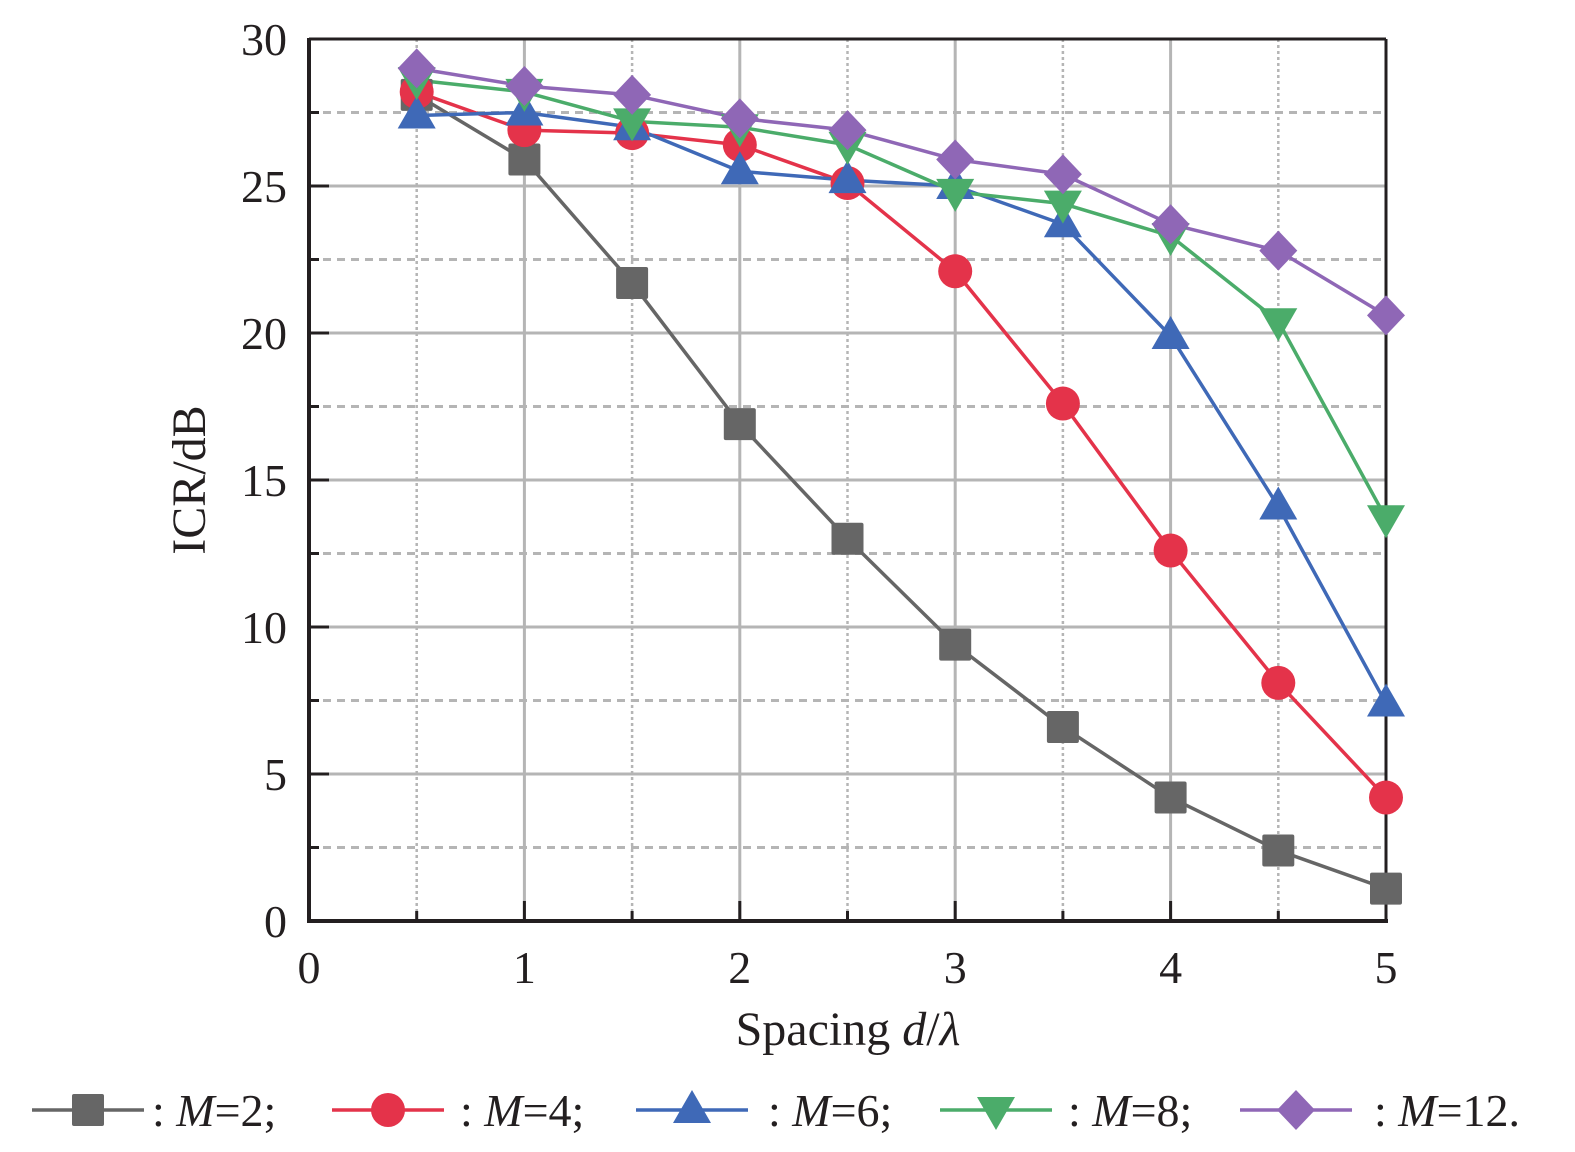  Describe the element at coordinates (901, 191) in the screenshot. I see `series-line-M12` at that location.